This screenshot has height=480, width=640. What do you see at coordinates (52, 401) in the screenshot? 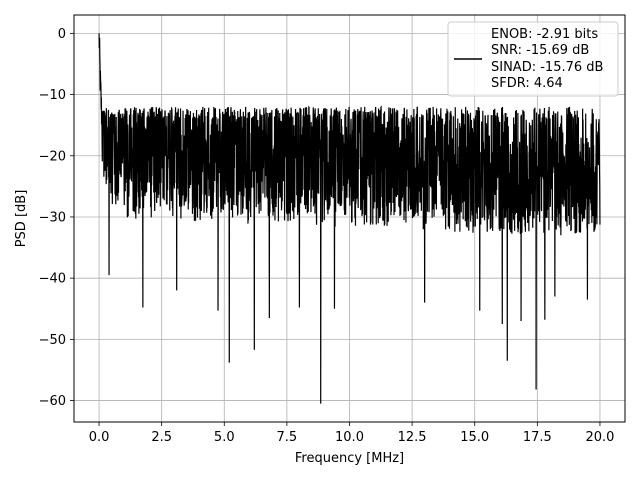
I see `y-tick-label: −60` at bounding box center [52, 401].